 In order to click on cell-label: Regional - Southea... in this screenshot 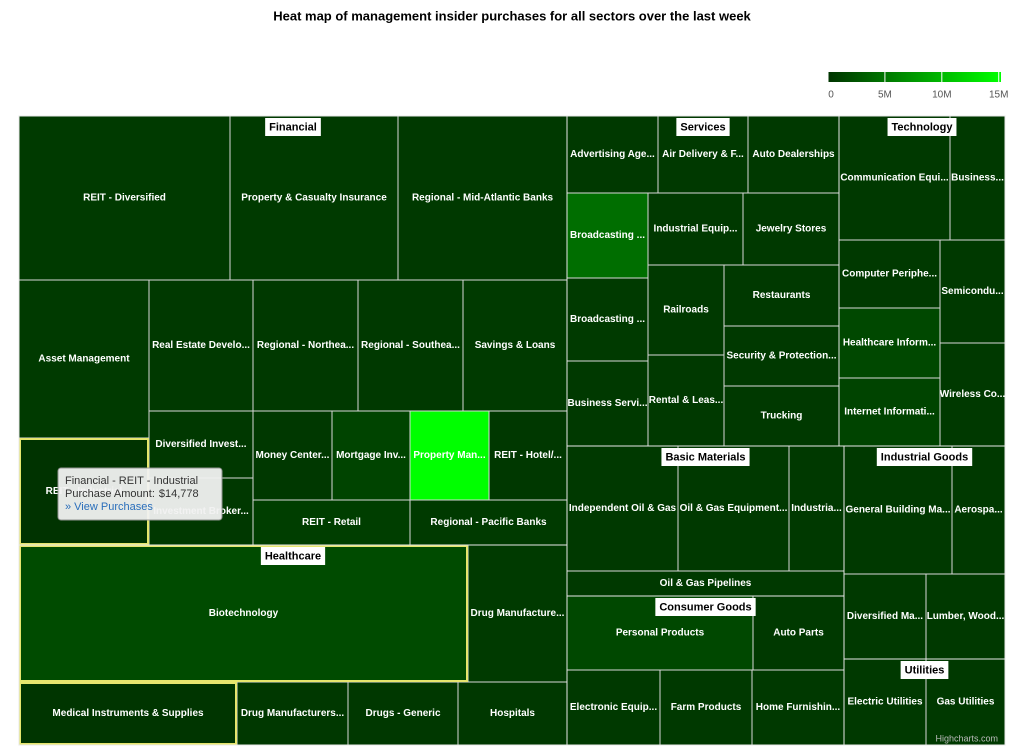, I will do `click(410, 345)`.